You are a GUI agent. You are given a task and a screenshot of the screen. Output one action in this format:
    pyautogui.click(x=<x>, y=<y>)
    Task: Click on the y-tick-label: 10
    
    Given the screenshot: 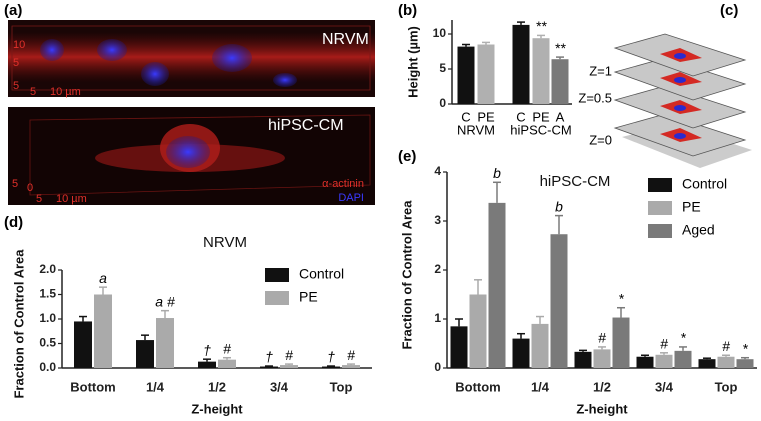 What is the action you would take?
    pyautogui.click(x=440, y=33)
    